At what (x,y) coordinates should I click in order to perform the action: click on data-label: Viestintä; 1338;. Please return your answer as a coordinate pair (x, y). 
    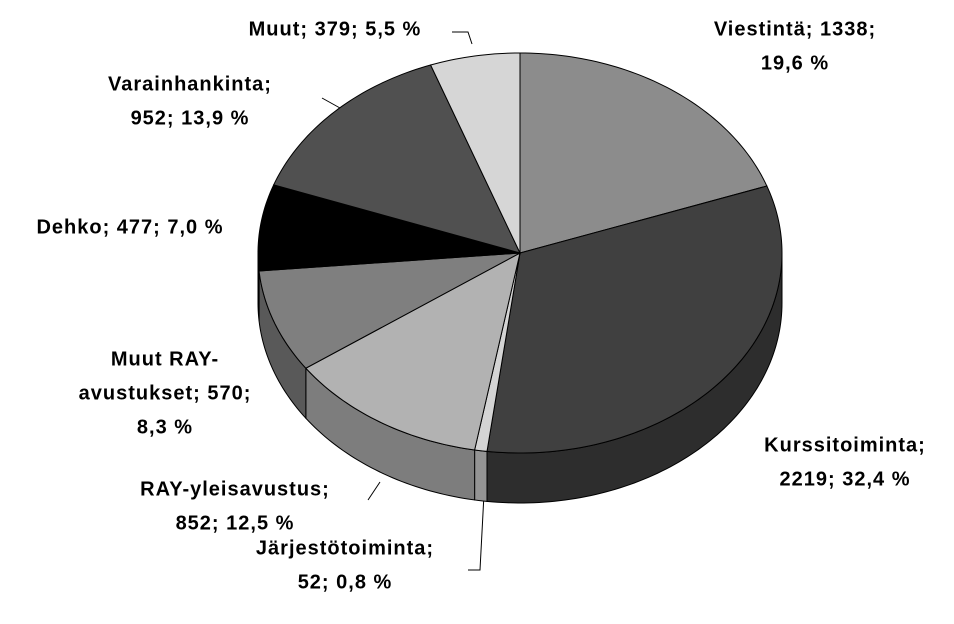
    Looking at the image, I should click on (795, 29).